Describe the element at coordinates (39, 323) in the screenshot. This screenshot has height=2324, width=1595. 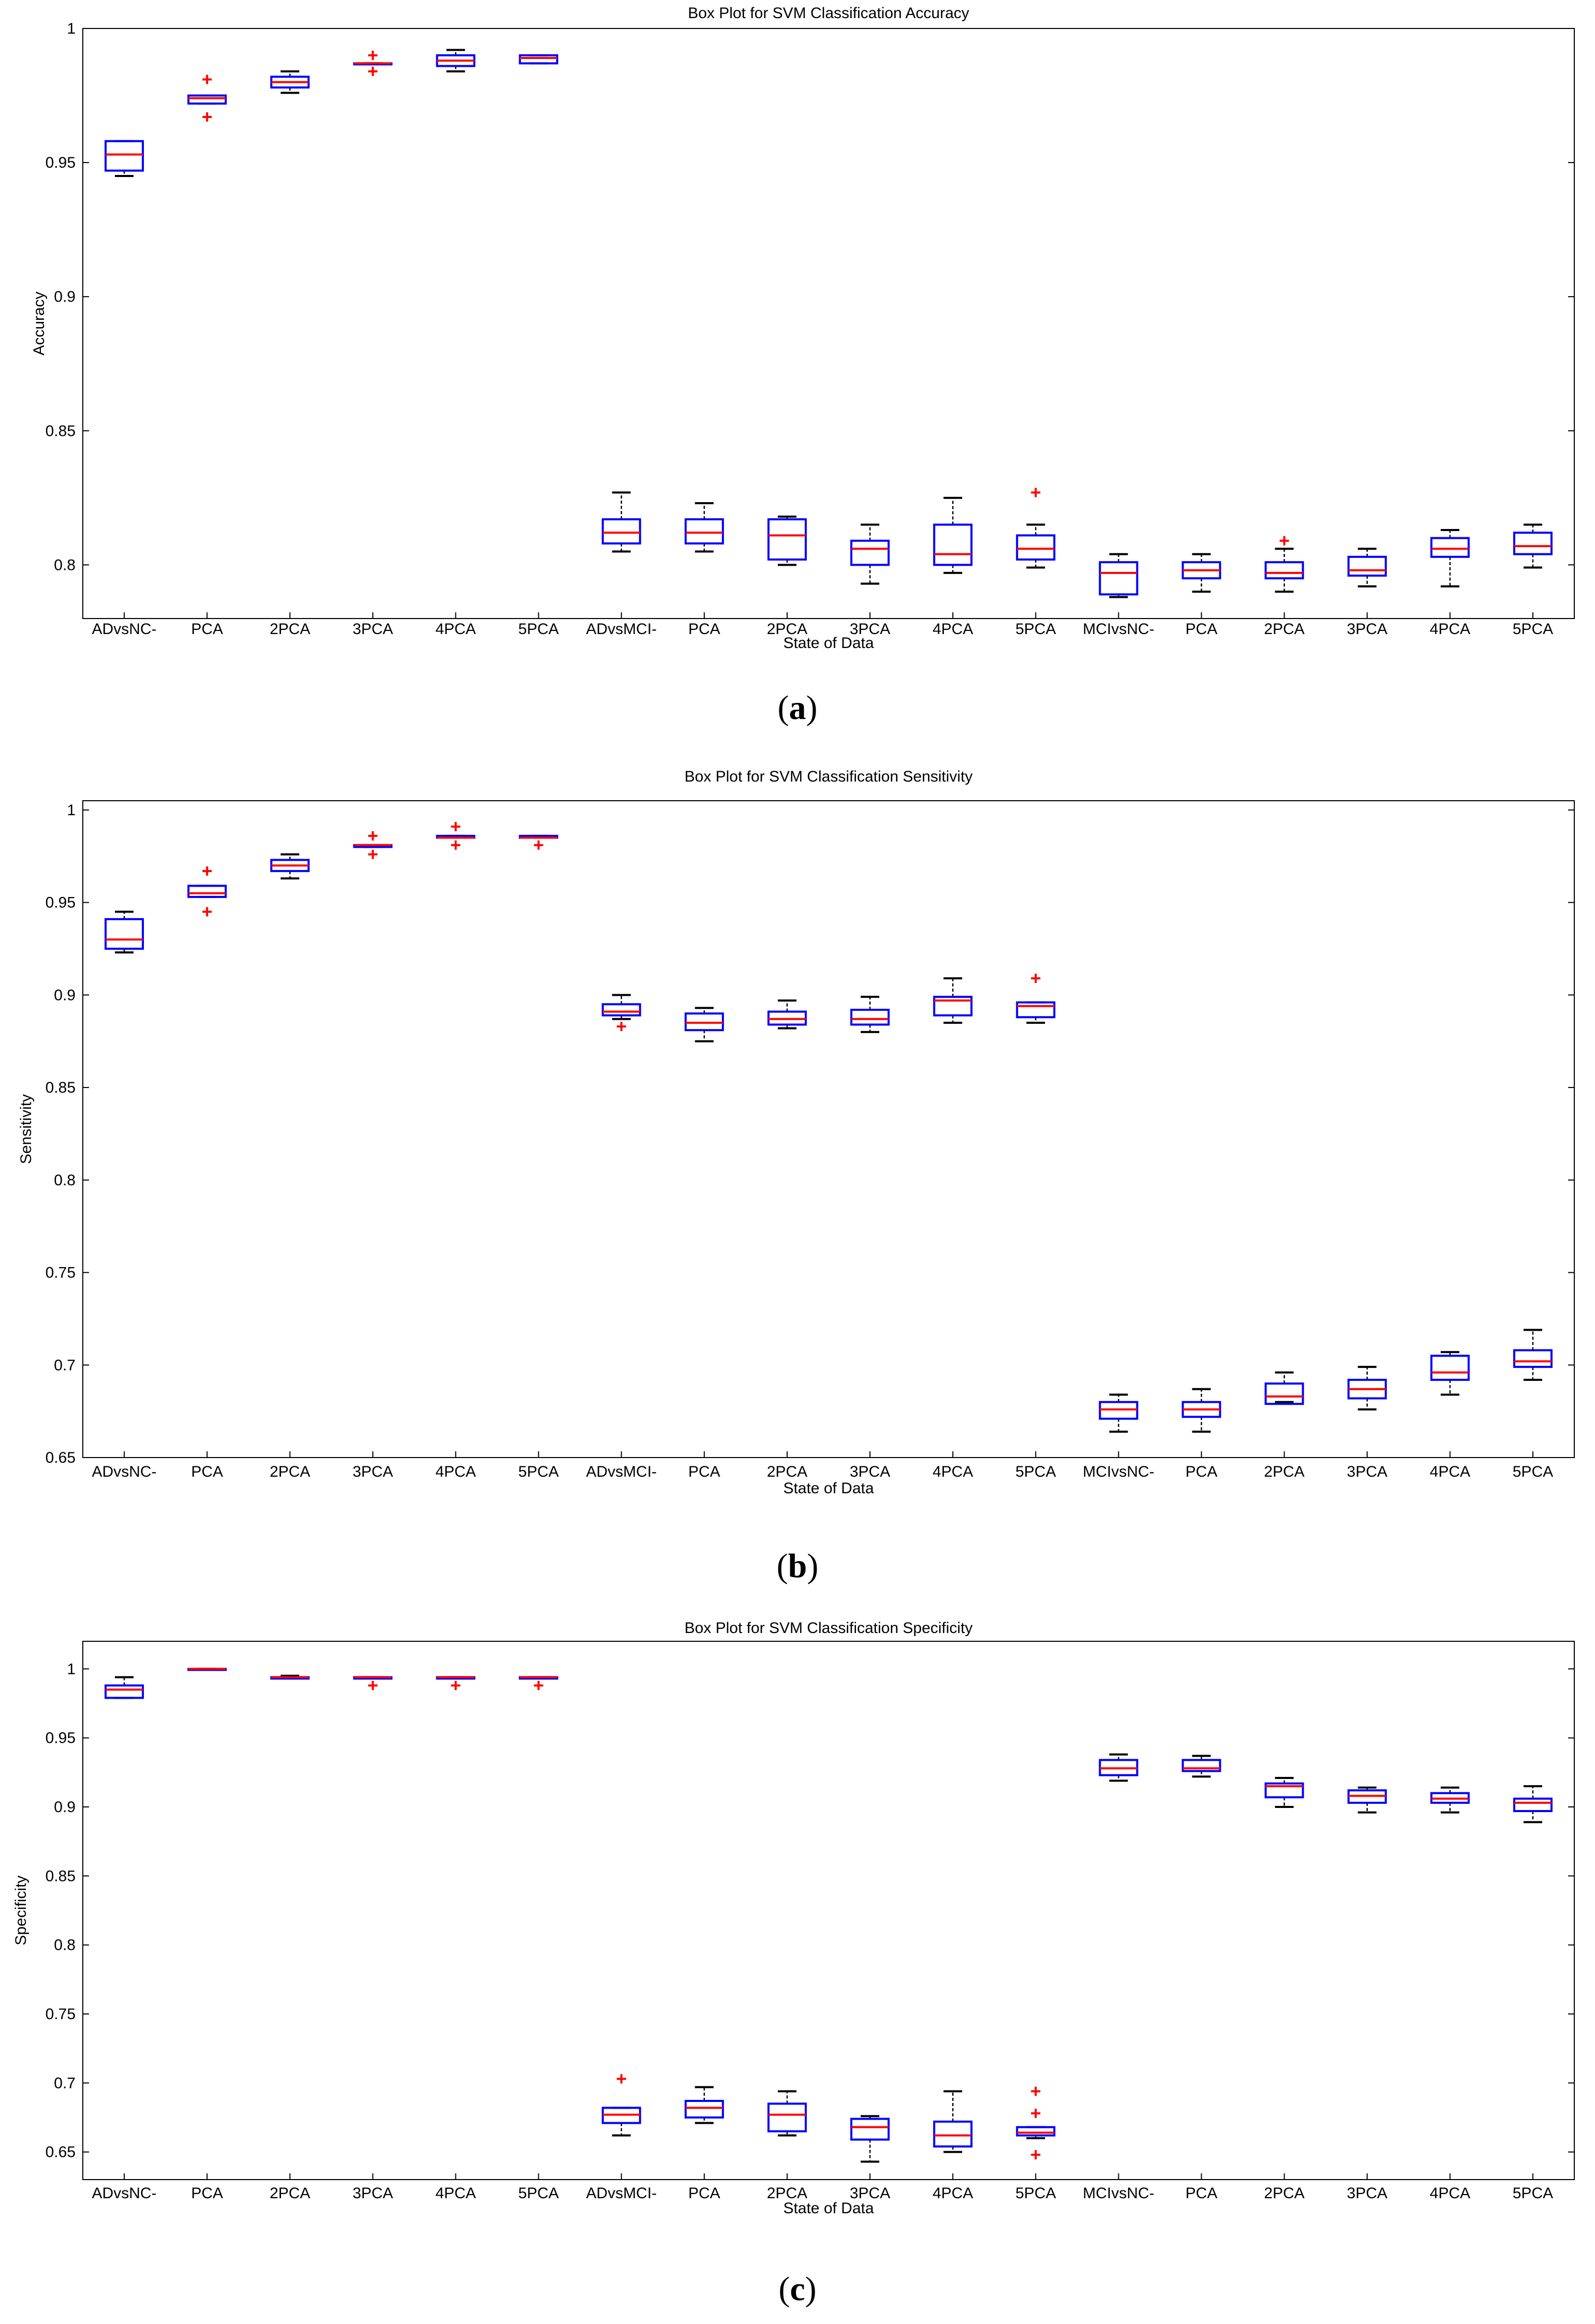
I see `y-axis-label: Accuracy` at that location.